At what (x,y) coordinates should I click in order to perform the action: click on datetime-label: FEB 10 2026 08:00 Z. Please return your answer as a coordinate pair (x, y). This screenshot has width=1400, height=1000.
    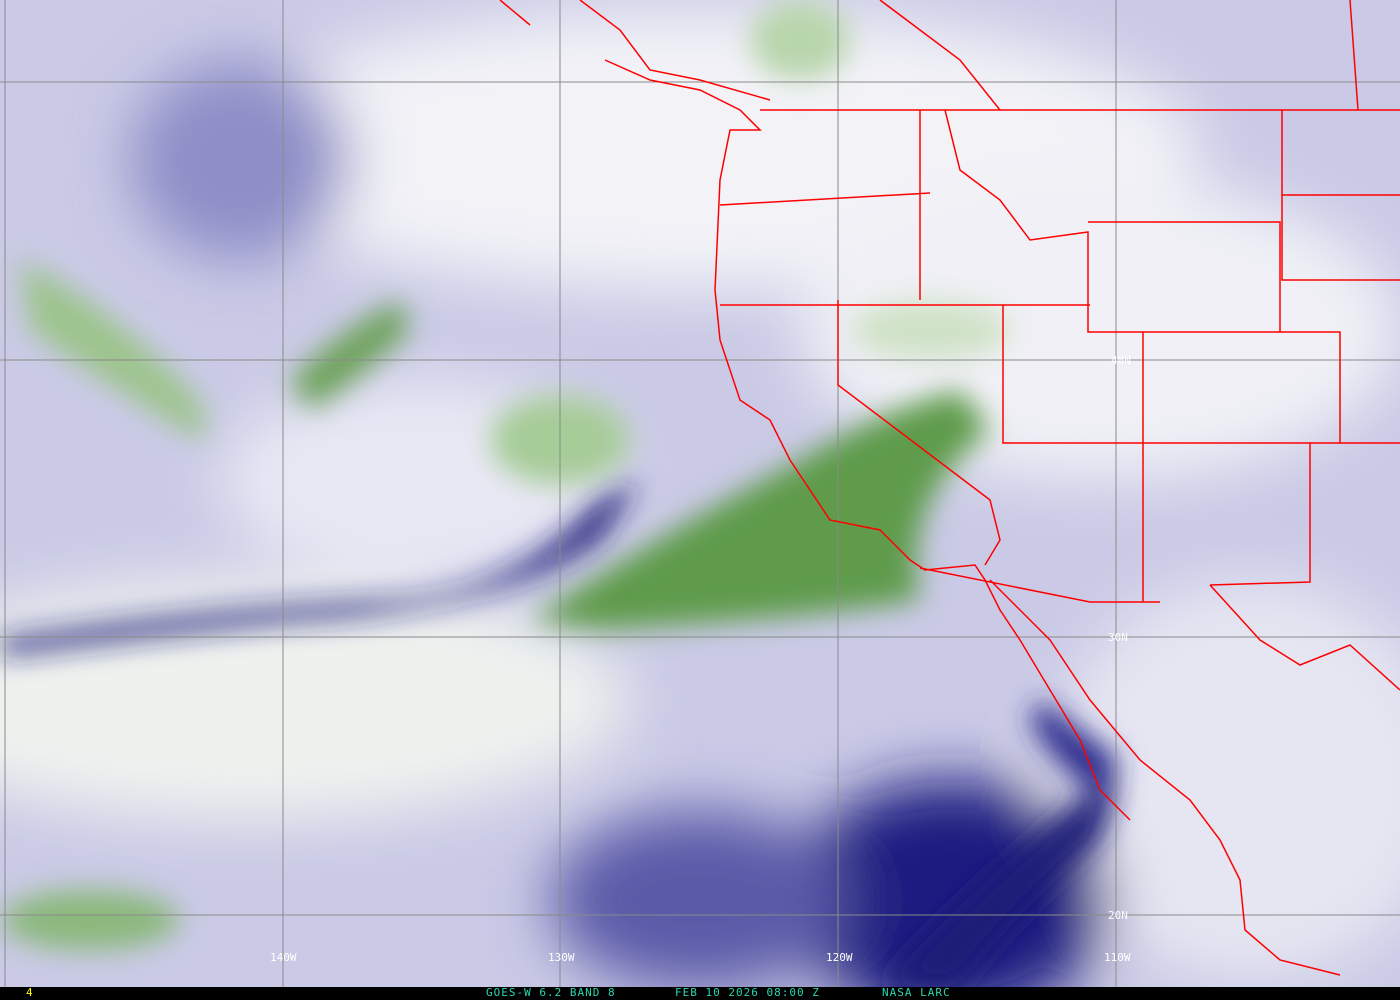
    Looking at the image, I should click on (747, 992).